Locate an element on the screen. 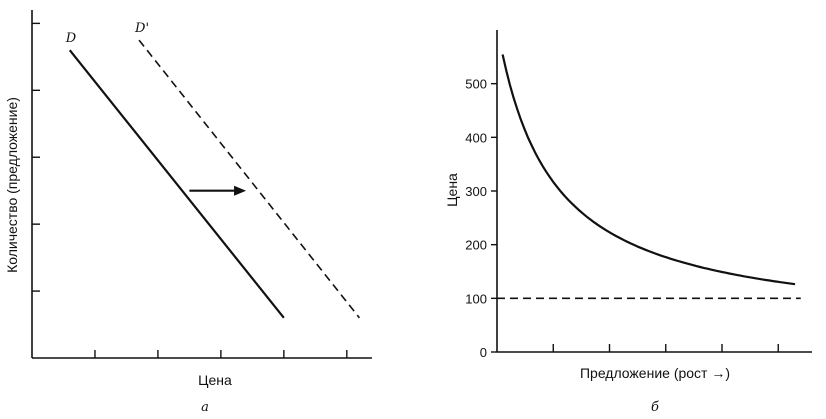  panel-a-x-axis-label: Цена is located at coordinates (215, 380).